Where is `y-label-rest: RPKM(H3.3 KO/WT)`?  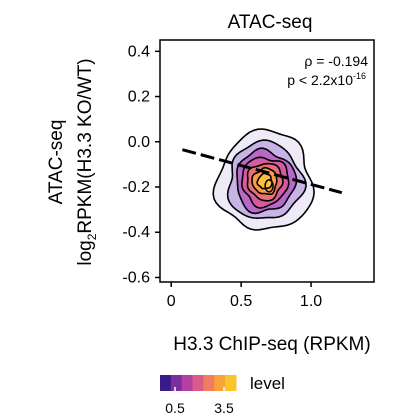 y-label-rest: RPKM(H3.3 KO/WT) is located at coordinates (85, 145).